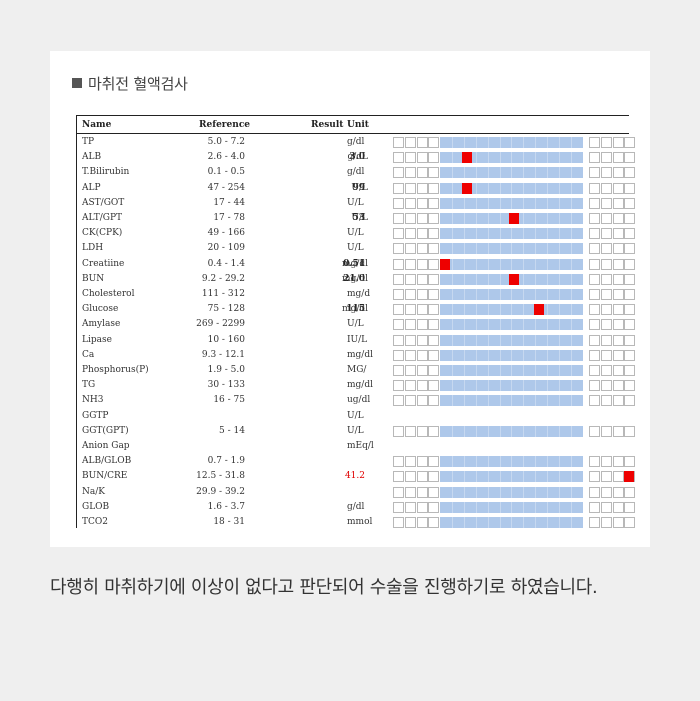  Describe the element at coordinates (327, 125) in the screenshot. I see `header-result: Result` at that location.